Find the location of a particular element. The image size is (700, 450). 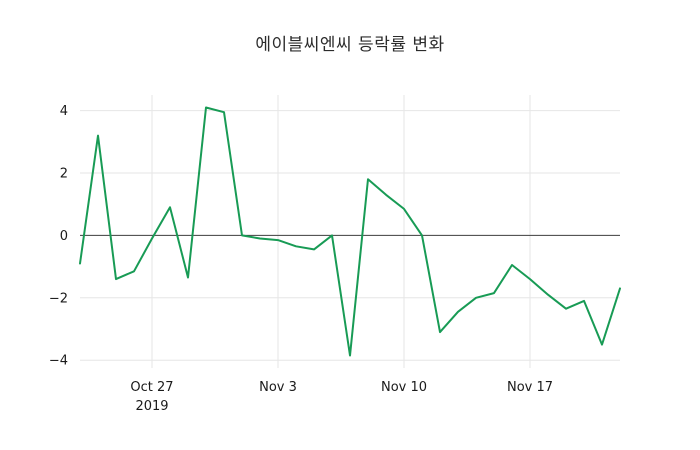

chart-title: 에이블씨엔씨 등락률 변화 is located at coordinates (350, 45).